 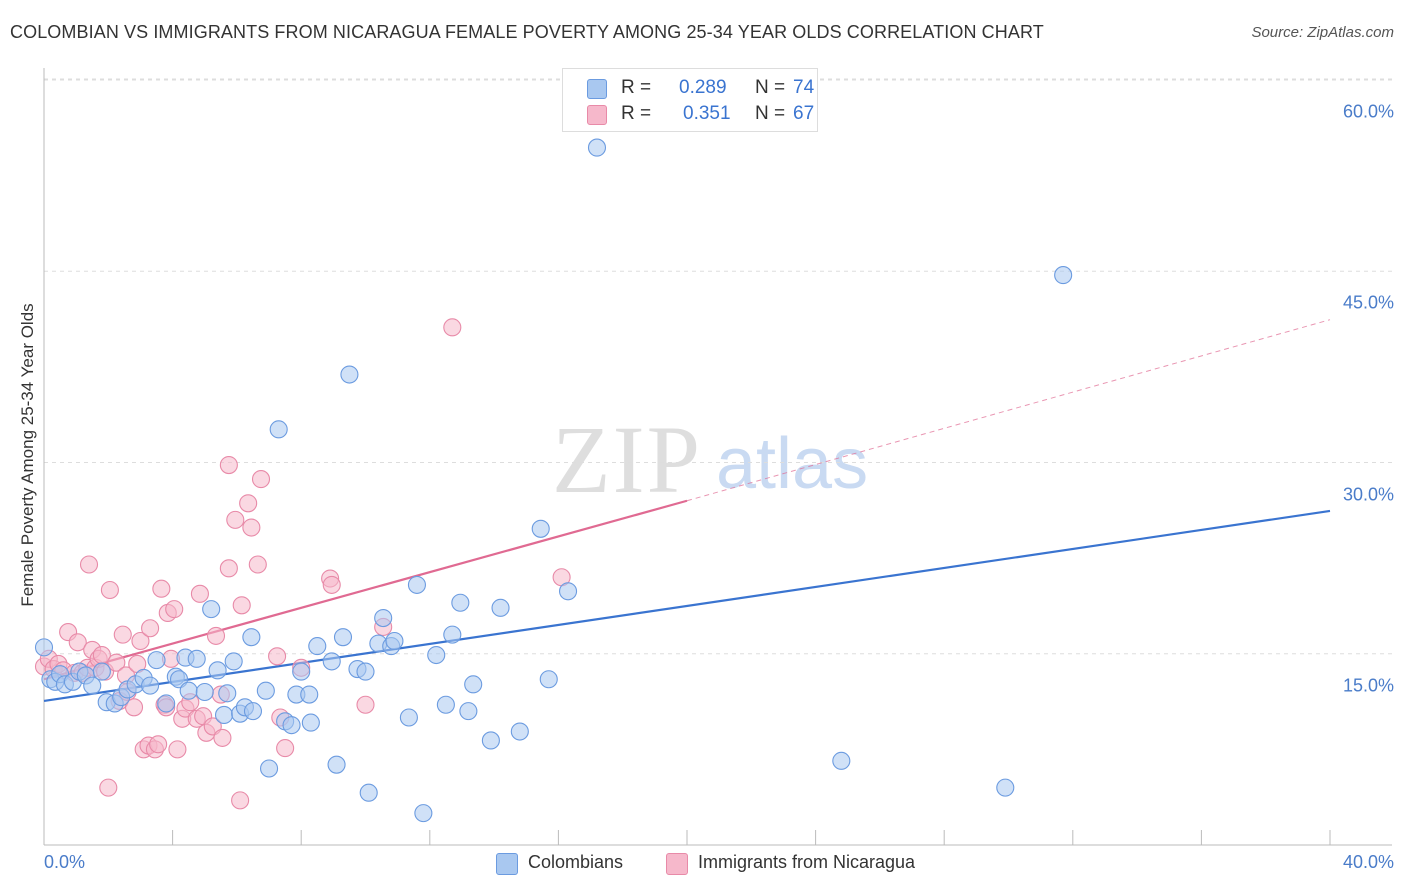 What do you see at coordinates (1008, 410) in the screenshot?
I see `trend-line-nicaragua-extension` at bounding box center [1008, 410].